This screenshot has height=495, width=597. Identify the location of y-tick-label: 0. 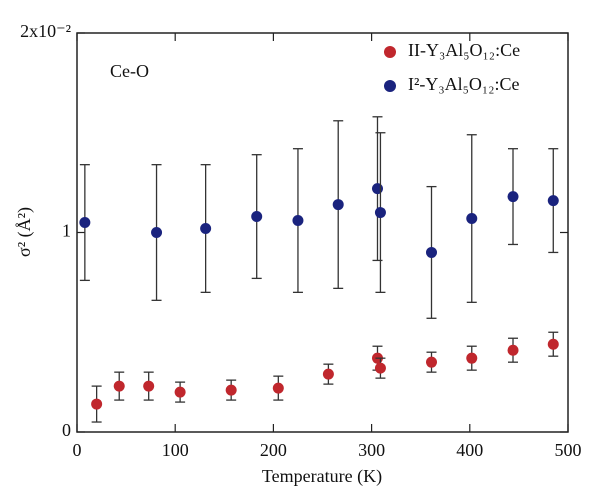
(66, 430).